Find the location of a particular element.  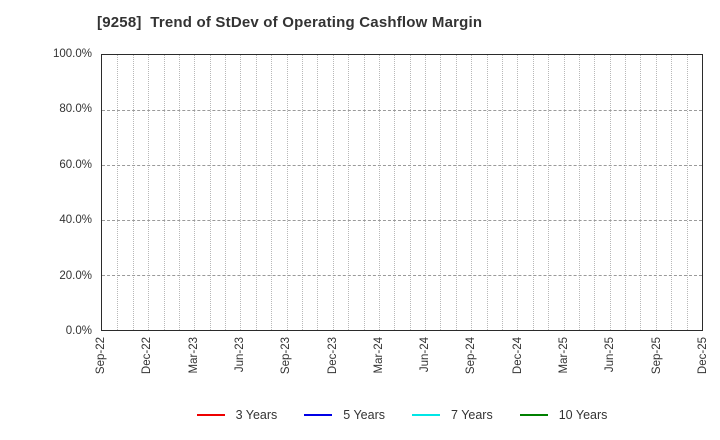

x-tick-label: Mar-23 is located at coordinates (193, 355).